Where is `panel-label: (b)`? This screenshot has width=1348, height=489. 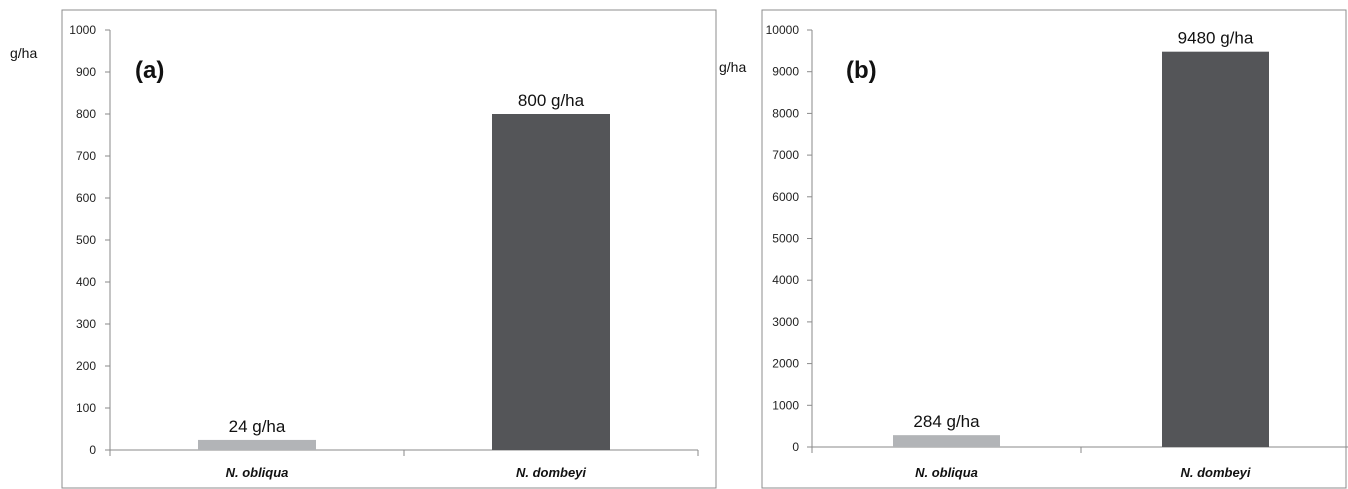 panel-label: (b) is located at coordinates (861, 70).